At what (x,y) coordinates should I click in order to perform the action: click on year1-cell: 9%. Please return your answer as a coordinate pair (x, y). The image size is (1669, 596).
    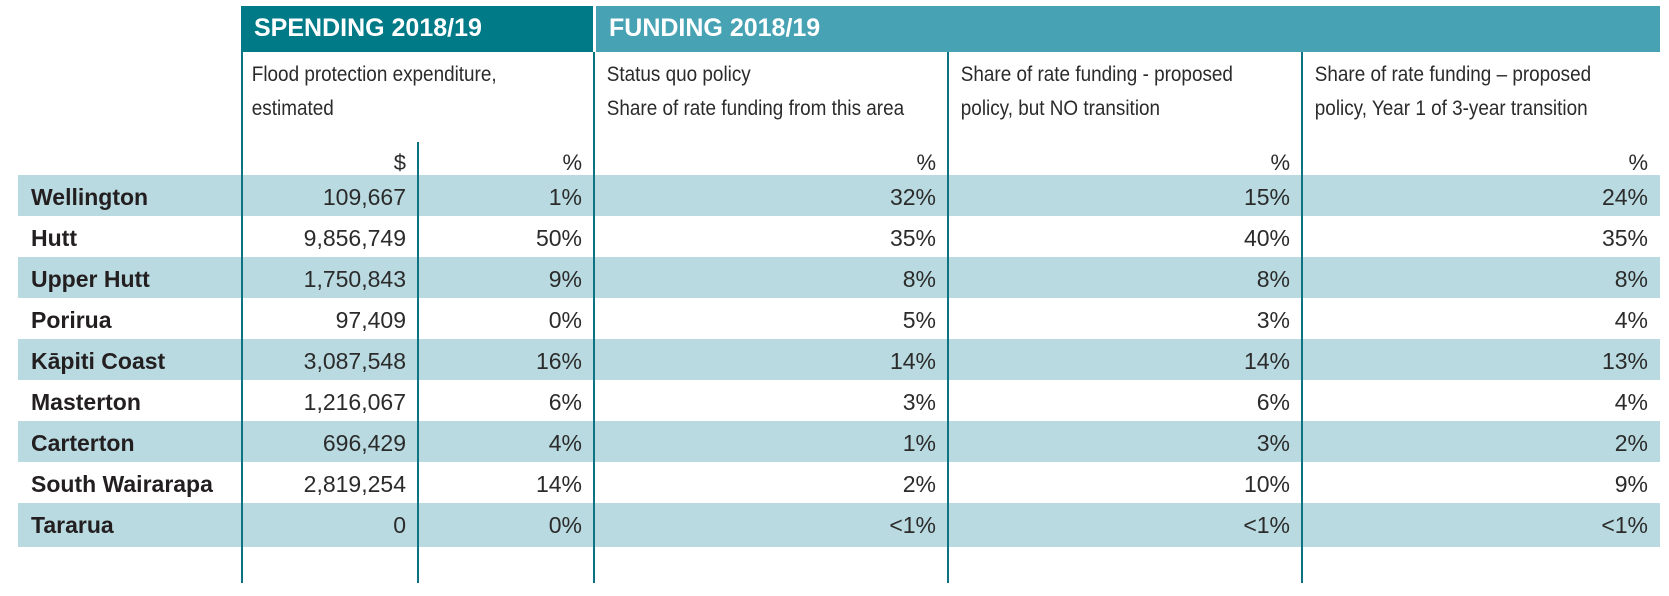
    Looking at the image, I should click on (1631, 484).